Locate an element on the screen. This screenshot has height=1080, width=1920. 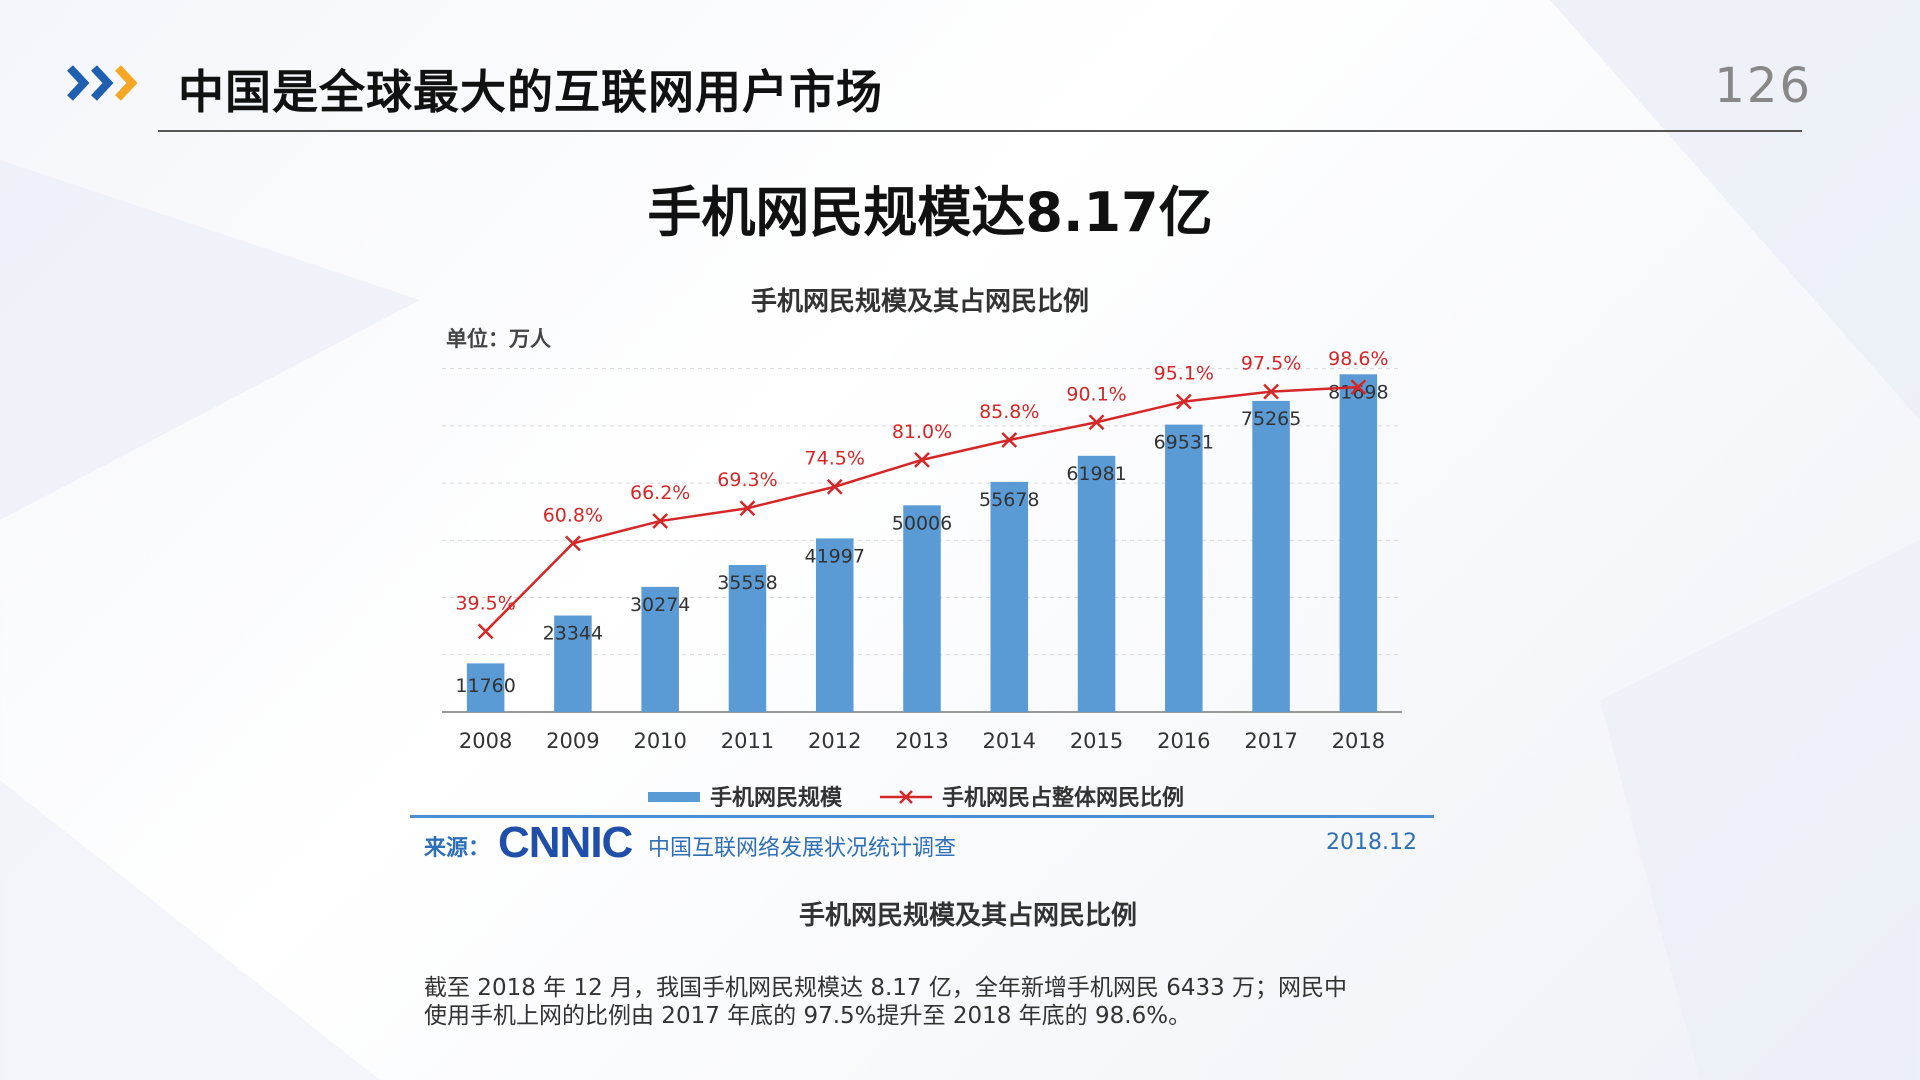
slide-title: 中国是全球最大的互联网用户市场 is located at coordinates (530, 92).